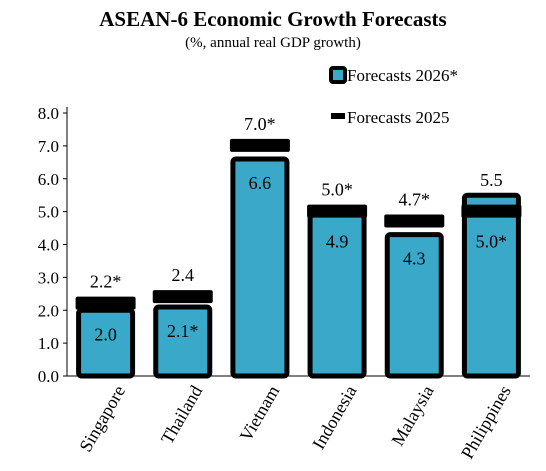  I want to click on bar-2026-malaysia, so click(414, 305).